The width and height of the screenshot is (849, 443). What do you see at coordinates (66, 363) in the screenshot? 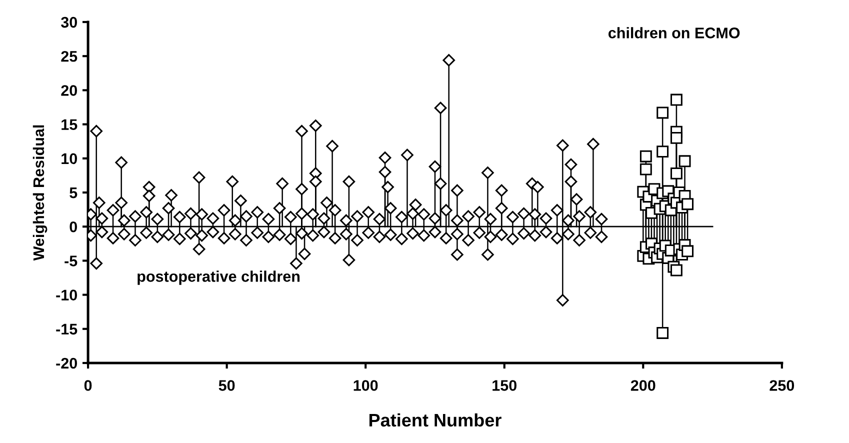
I see `y-tick-label: -20` at bounding box center [66, 363].